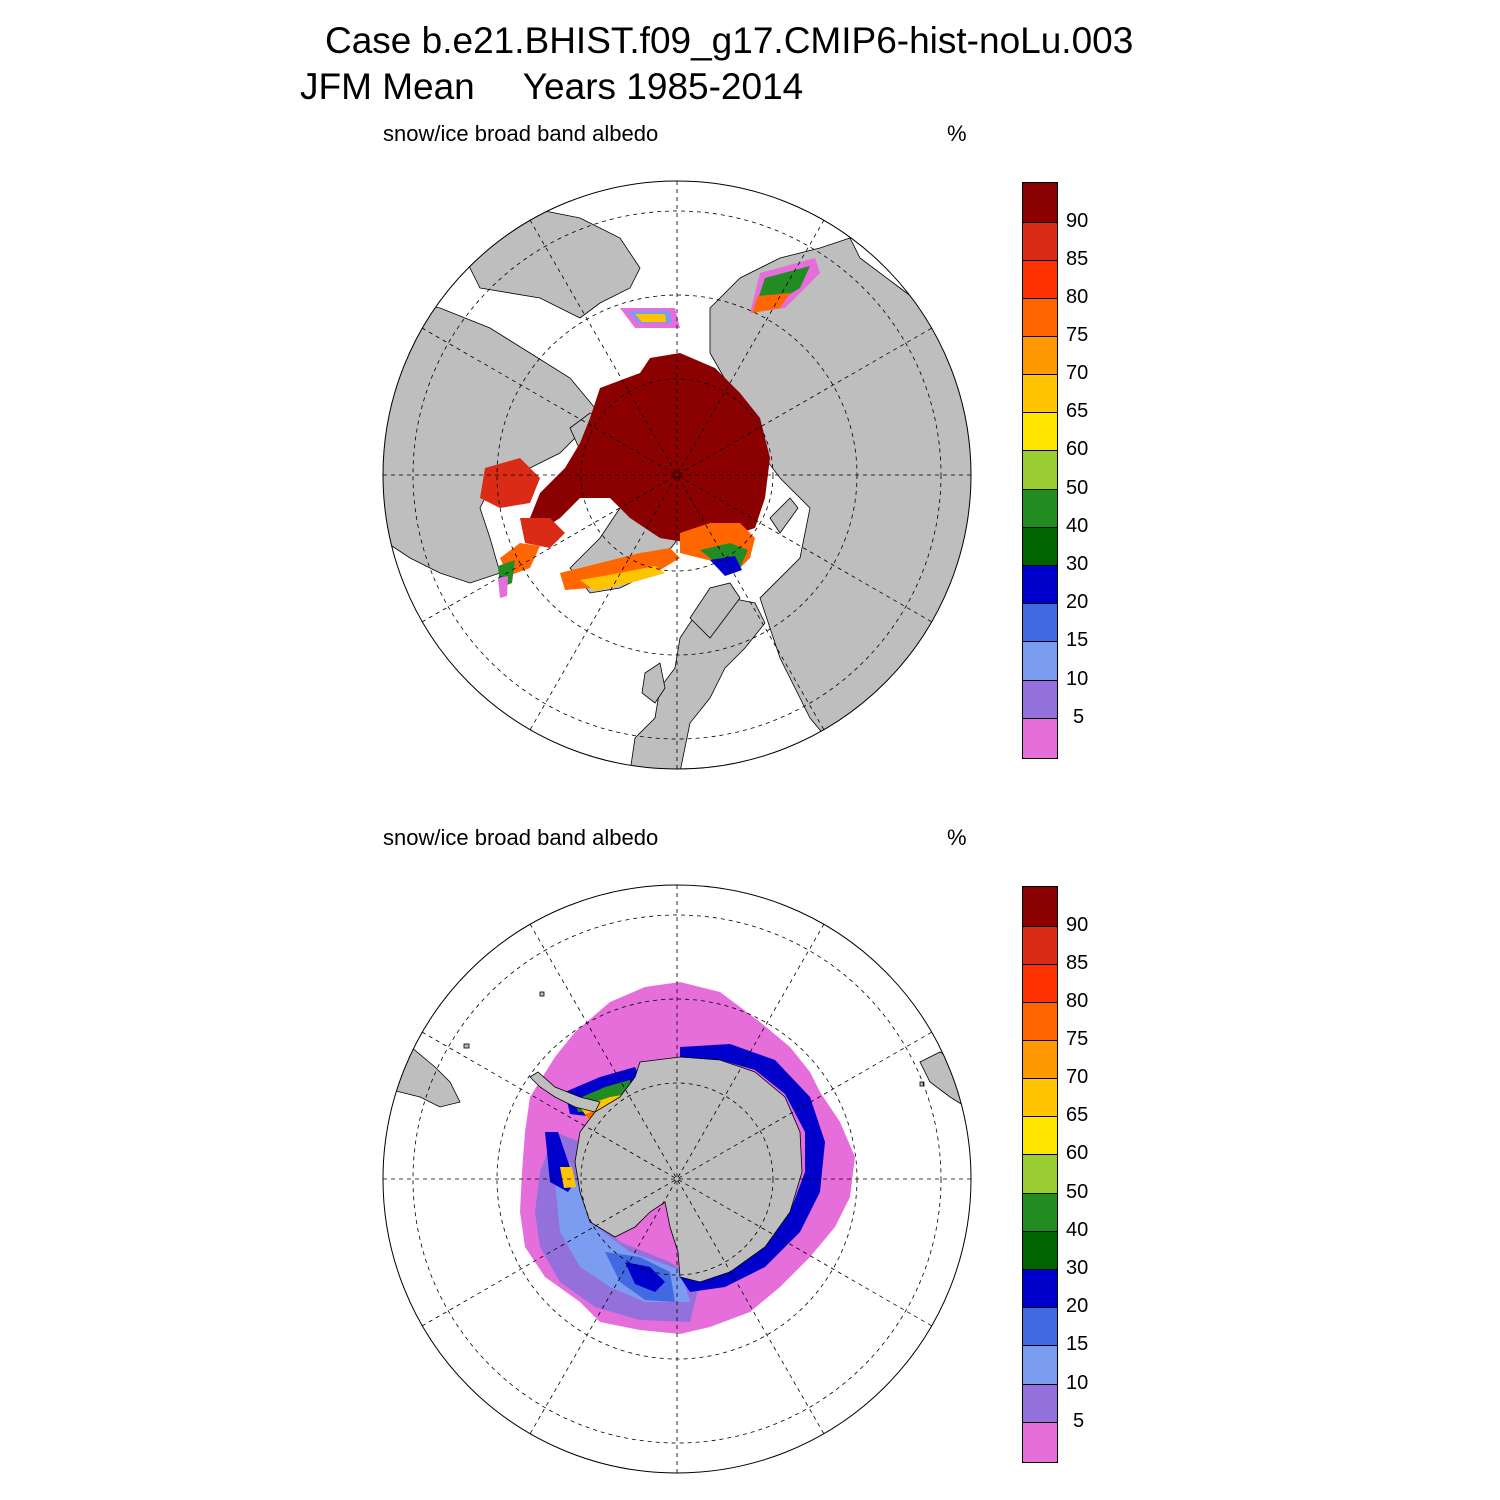 Image resolution: width=1500 pixels, height=1500 pixels. Describe the element at coordinates (957, 837) in the screenshot. I see `south-units-label: %` at that location.